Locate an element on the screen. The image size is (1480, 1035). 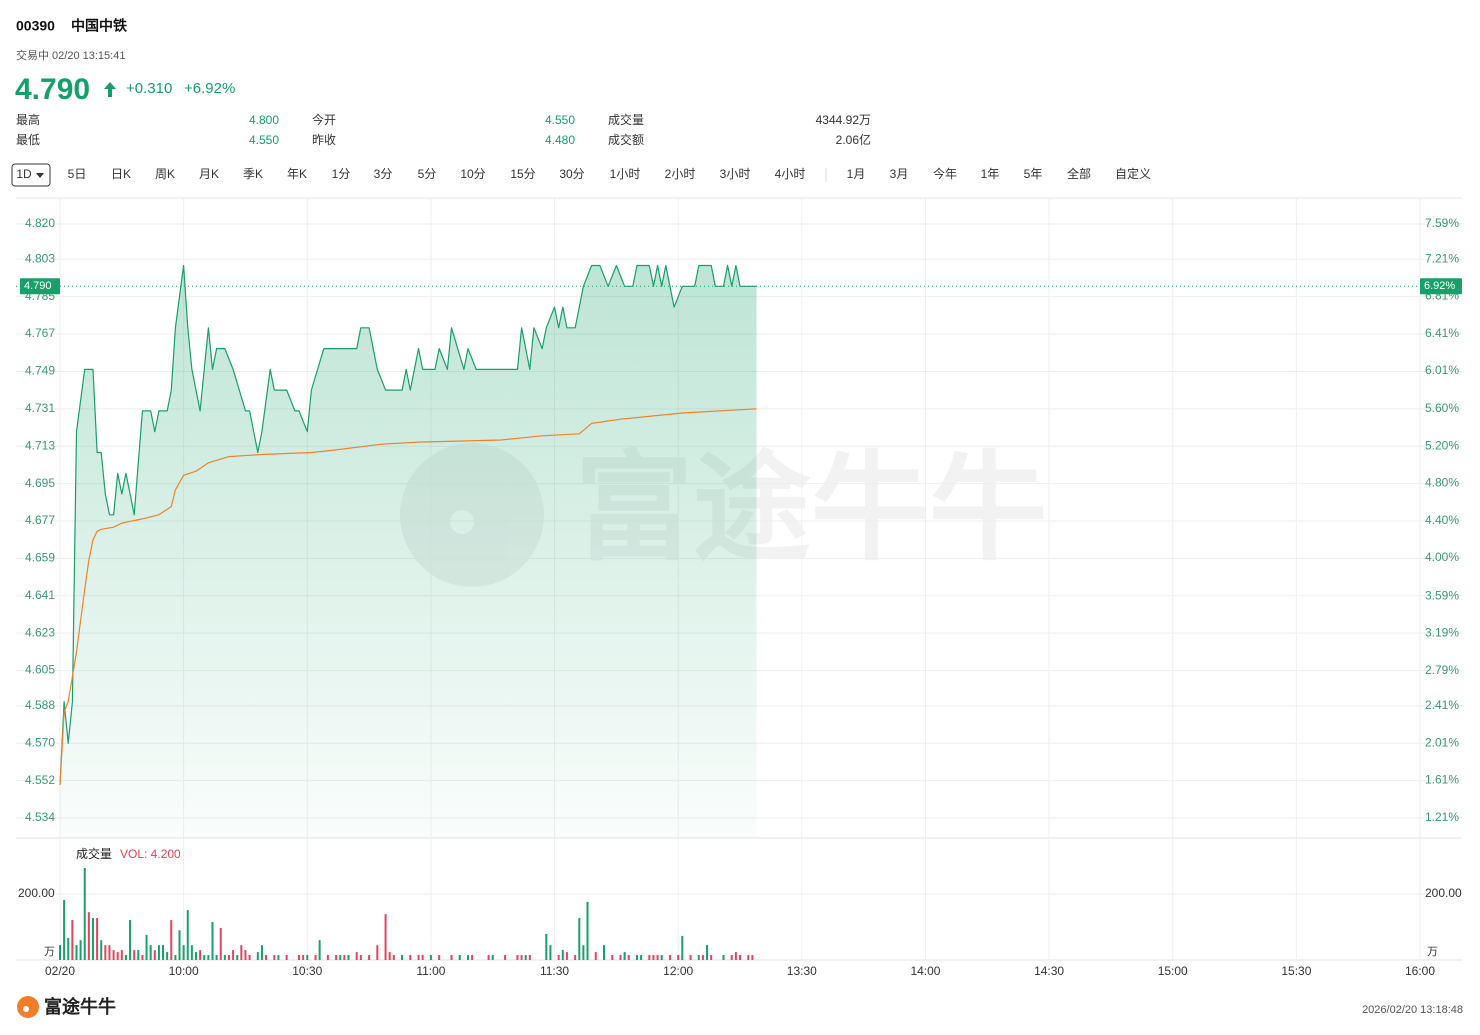
x-tick-label: 13:30 is located at coordinates (802, 971).